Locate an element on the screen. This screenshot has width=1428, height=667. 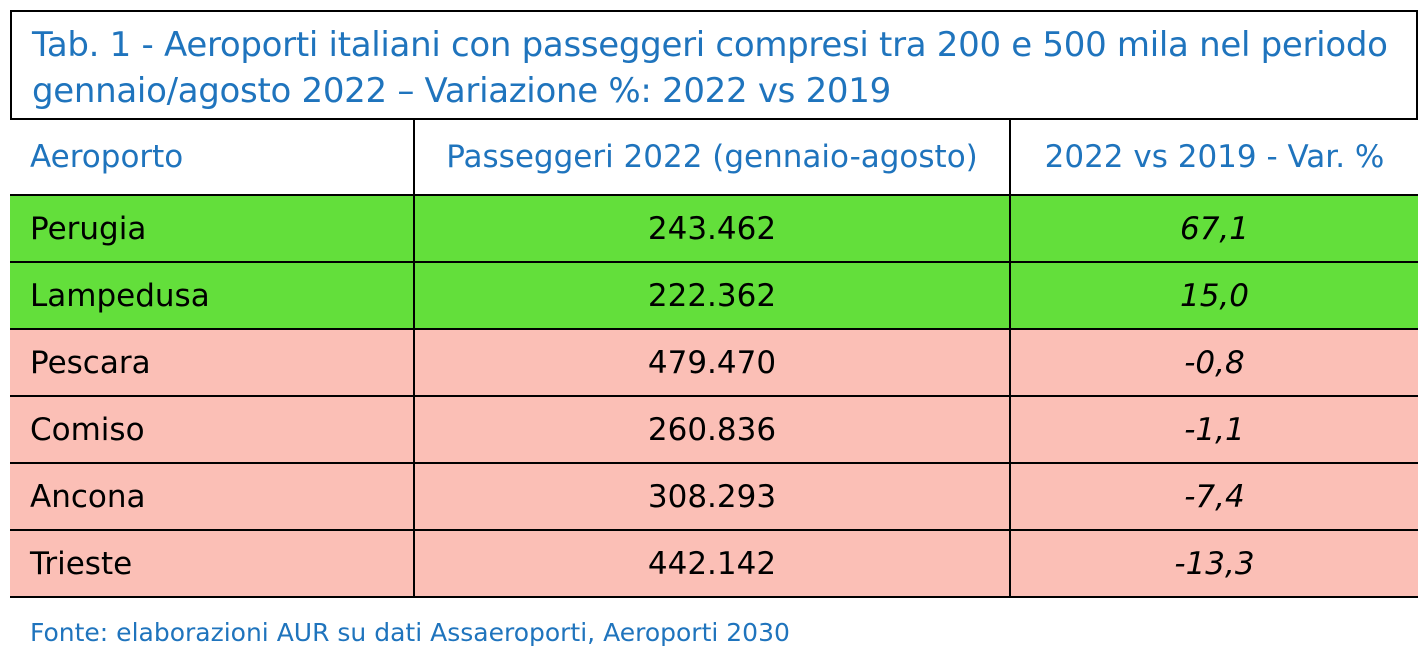
airport-name-cell: Trieste is located at coordinates (212, 563).